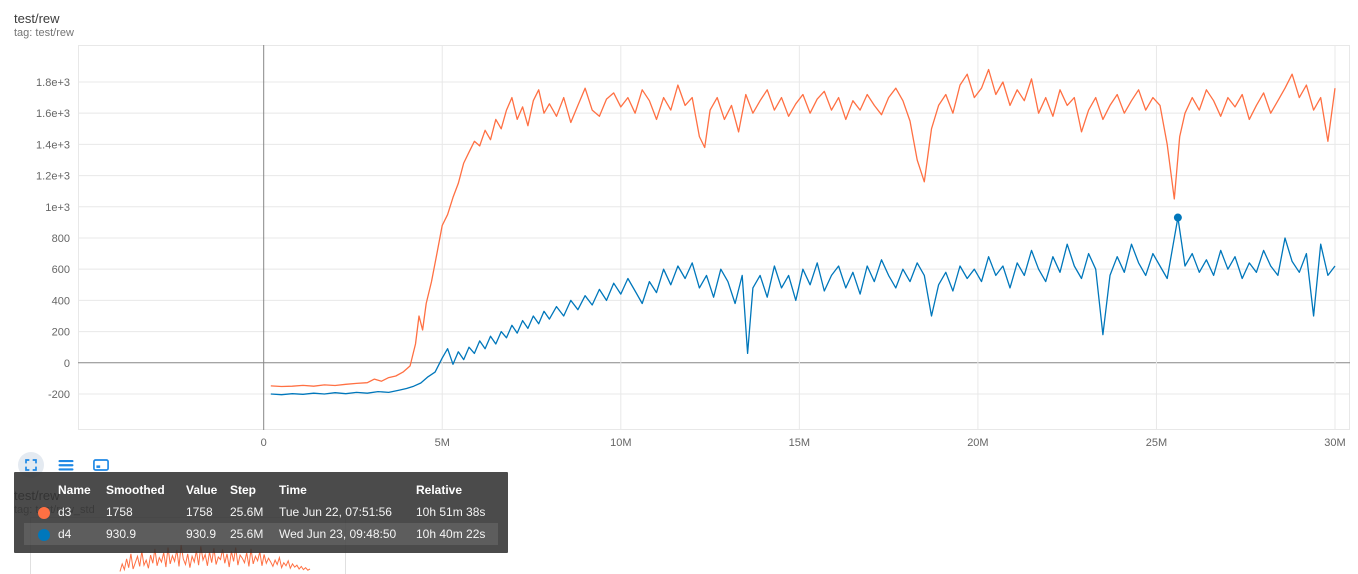 The image size is (1358, 574). I want to click on card-title: test/rew, so click(37, 18).